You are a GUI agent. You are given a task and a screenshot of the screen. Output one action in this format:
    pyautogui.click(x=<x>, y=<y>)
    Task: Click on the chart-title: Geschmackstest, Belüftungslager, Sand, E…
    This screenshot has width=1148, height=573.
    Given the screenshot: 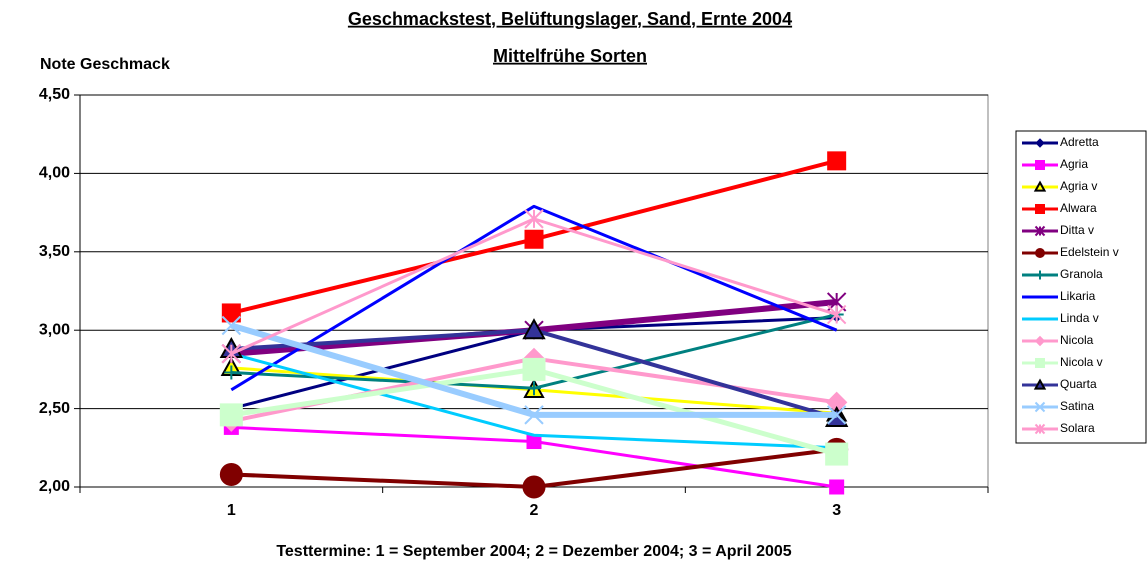 What is the action you would take?
    pyautogui.click(x=570, y=19)
    